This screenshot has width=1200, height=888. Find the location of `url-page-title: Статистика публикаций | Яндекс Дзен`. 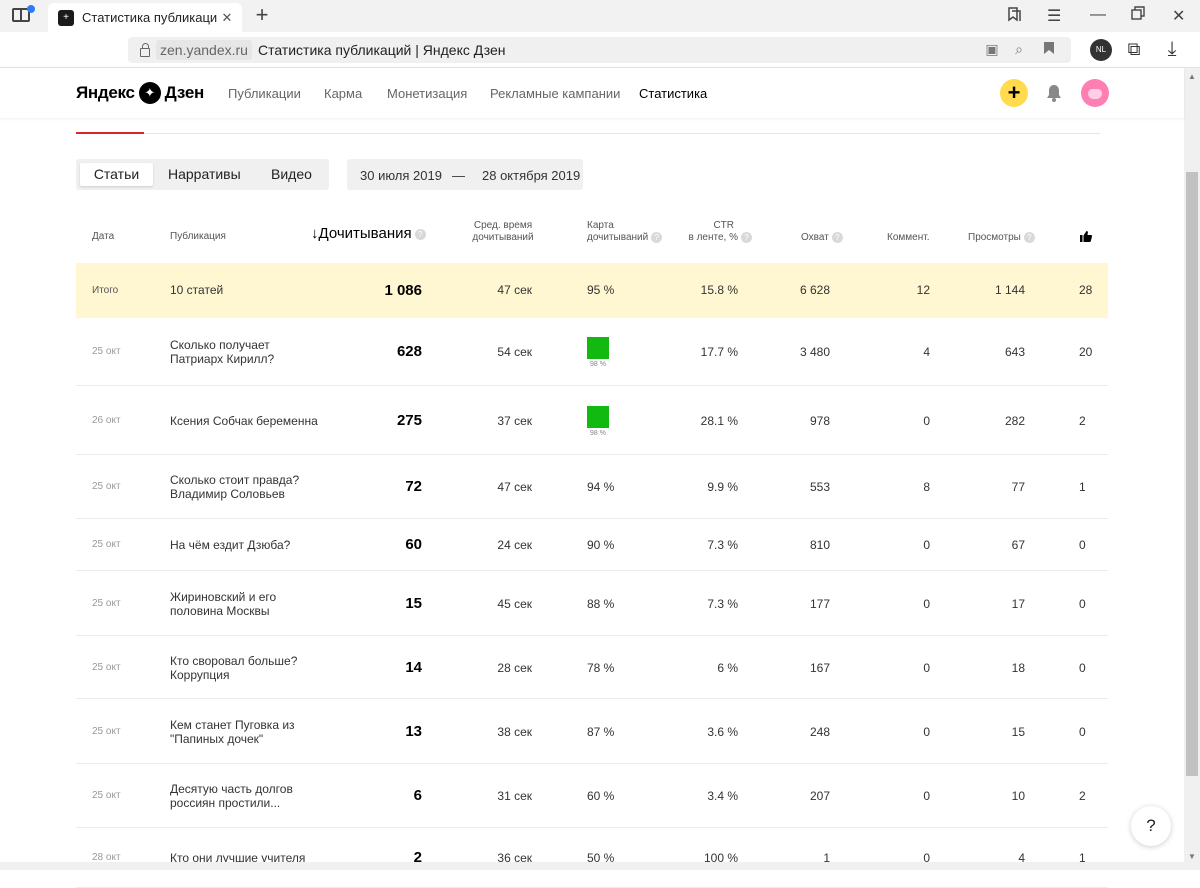

url-page-title: Статистика публикаций | Яндекс Дзен is located at coordinates (381, 50).